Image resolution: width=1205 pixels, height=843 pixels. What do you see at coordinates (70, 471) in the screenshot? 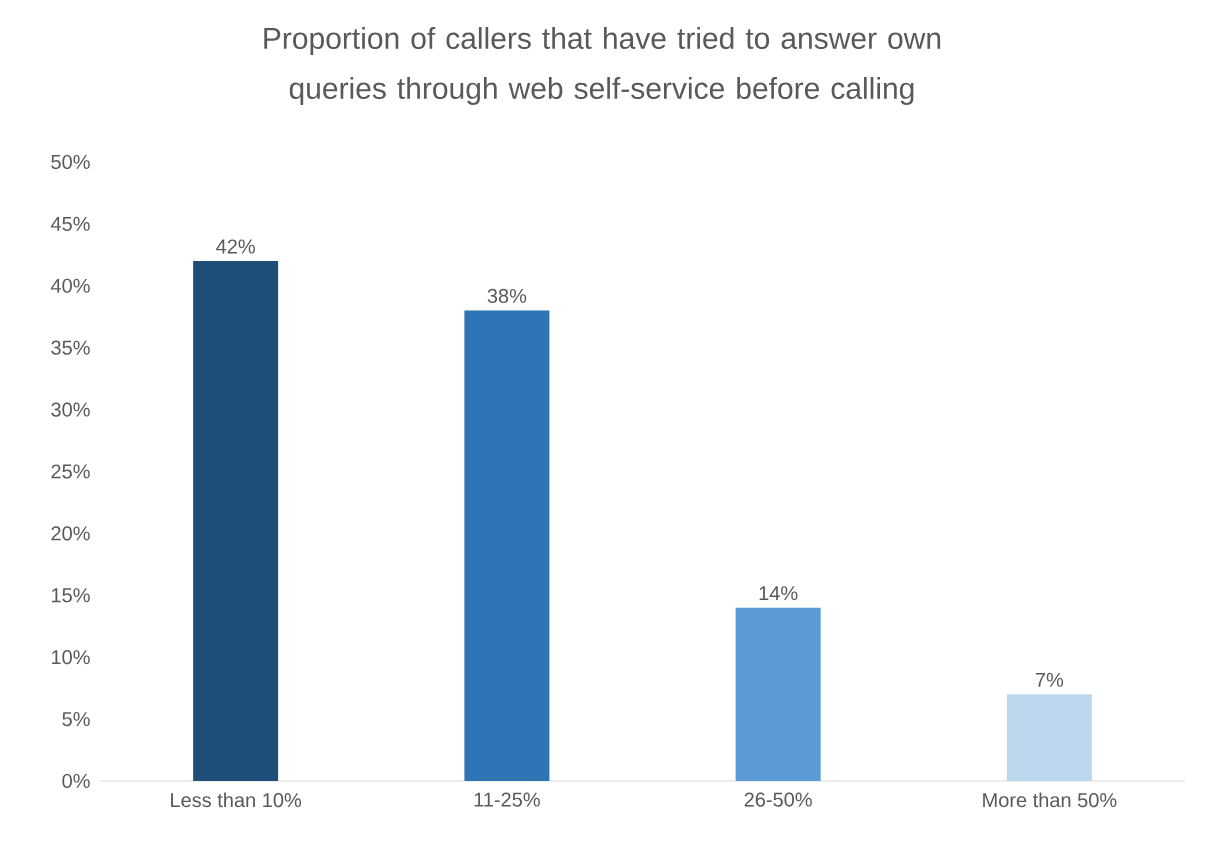
I see `y-tick-label: 25%` at bounding box center [70, 471].